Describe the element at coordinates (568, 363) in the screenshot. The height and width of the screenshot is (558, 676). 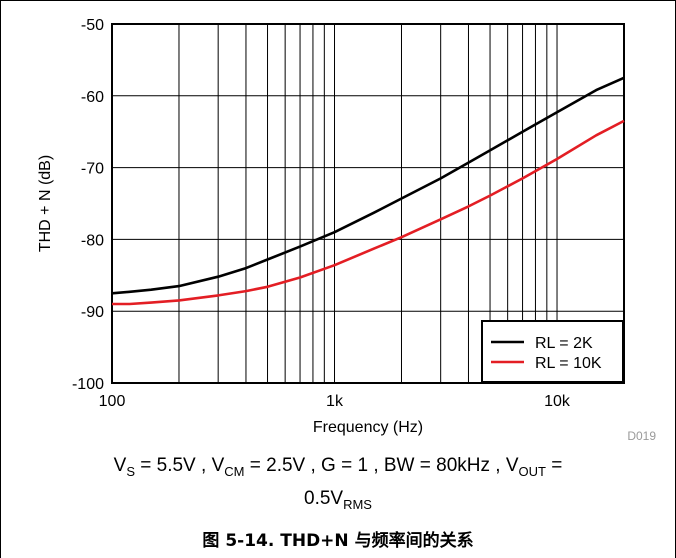
I see `legend-label-rl-10k: RL = 10K` at that location.